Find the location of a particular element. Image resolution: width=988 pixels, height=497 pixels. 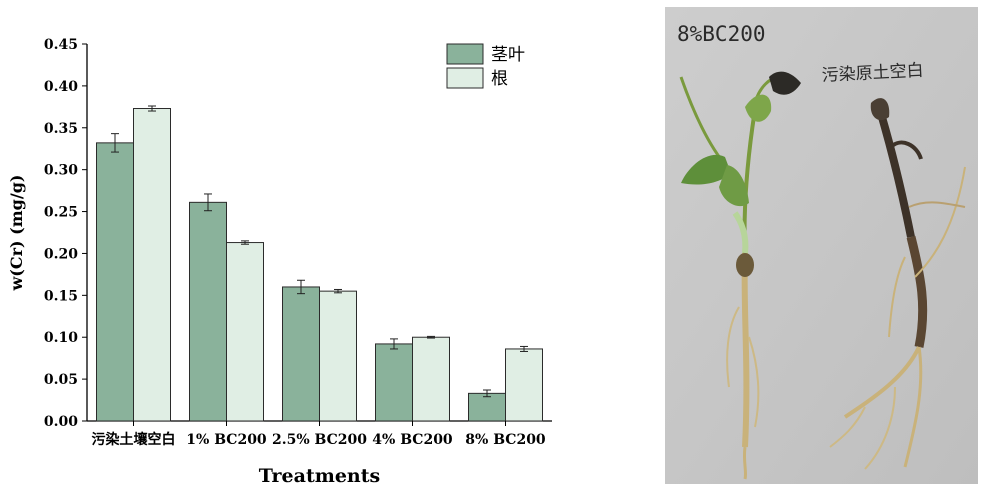

healthy-plant is located at coordinates (740, 275).